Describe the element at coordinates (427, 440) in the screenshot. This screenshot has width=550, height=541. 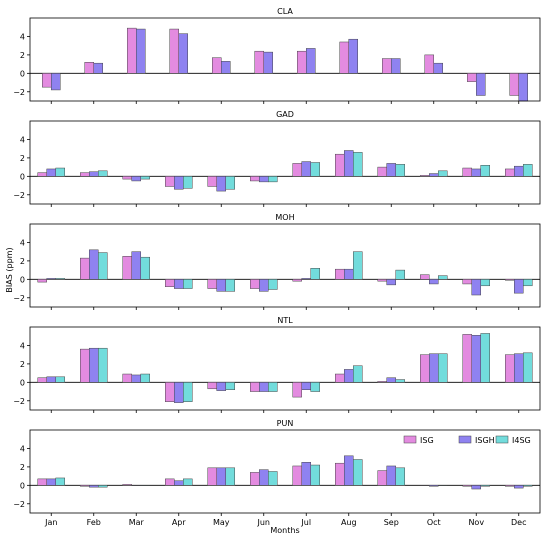
I see `legend-label-isg: ISG` at that location.